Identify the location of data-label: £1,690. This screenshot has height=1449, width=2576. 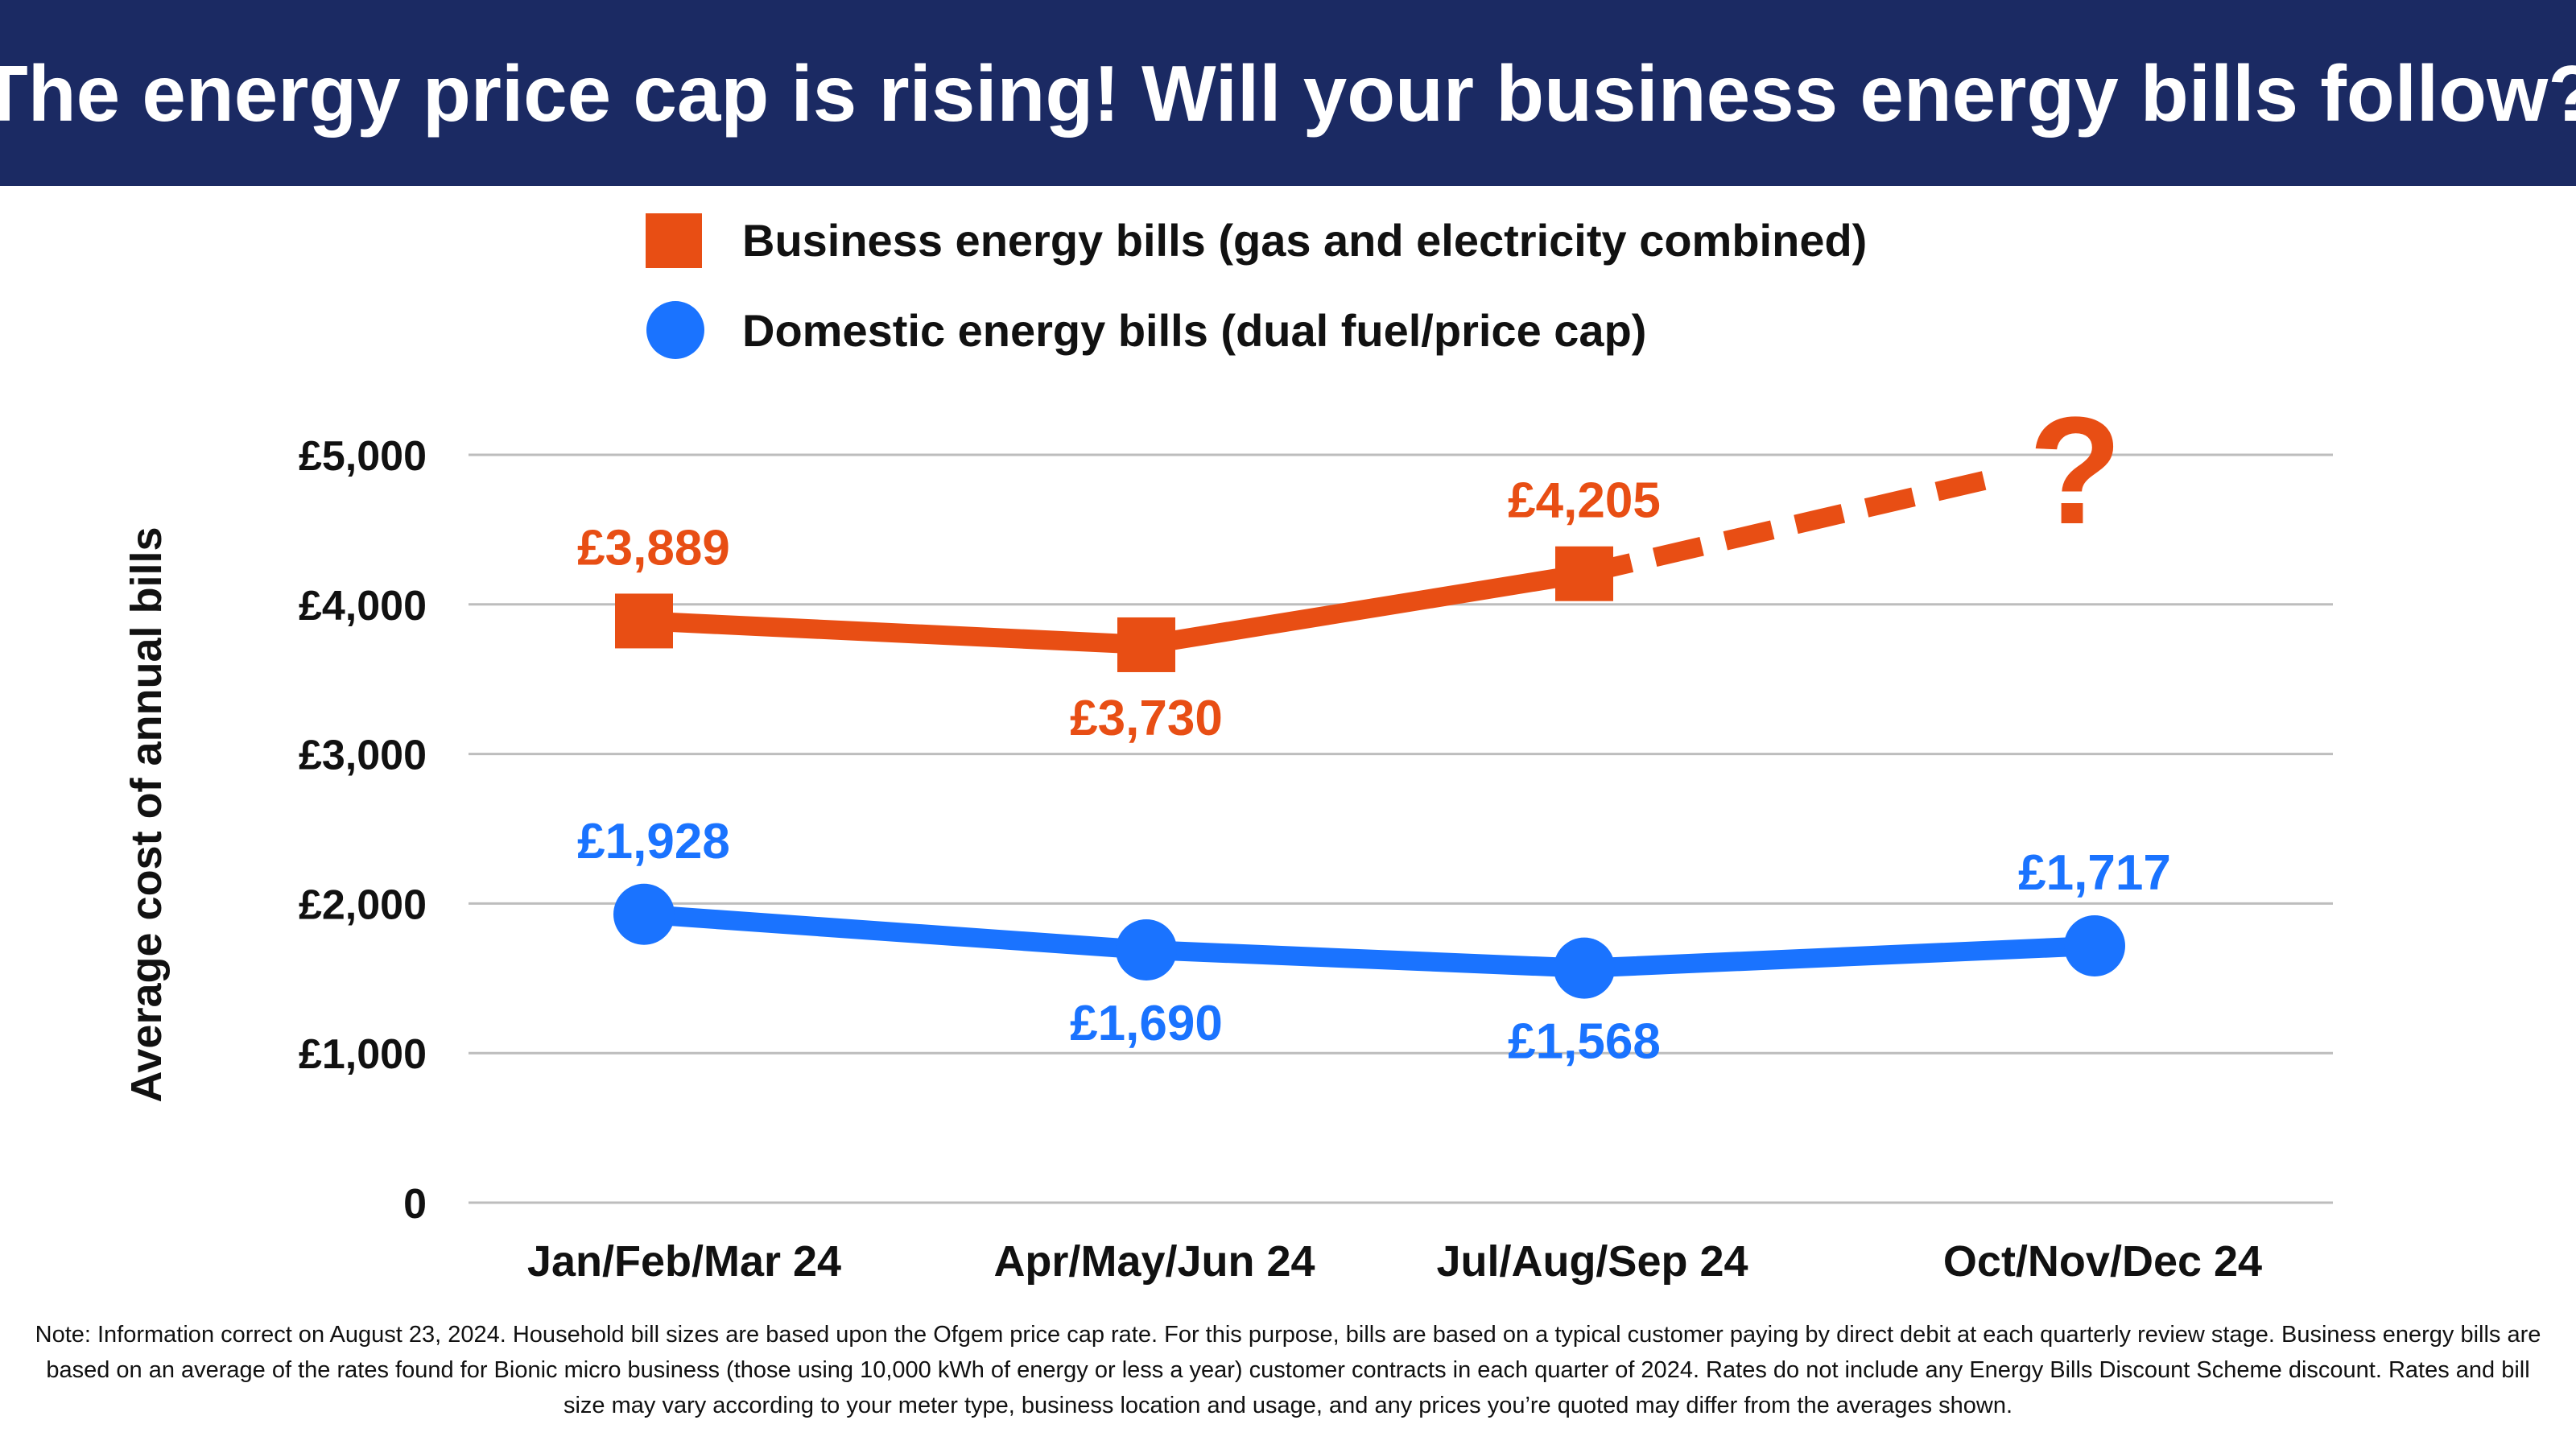
(1146, 1023).